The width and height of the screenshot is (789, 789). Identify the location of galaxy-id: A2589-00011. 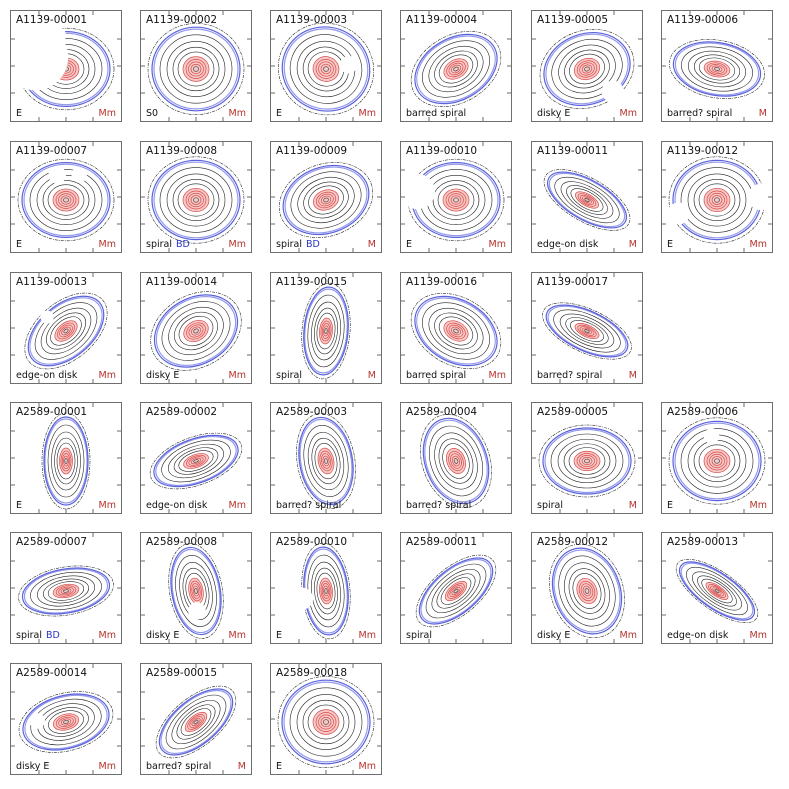
(442, 542).